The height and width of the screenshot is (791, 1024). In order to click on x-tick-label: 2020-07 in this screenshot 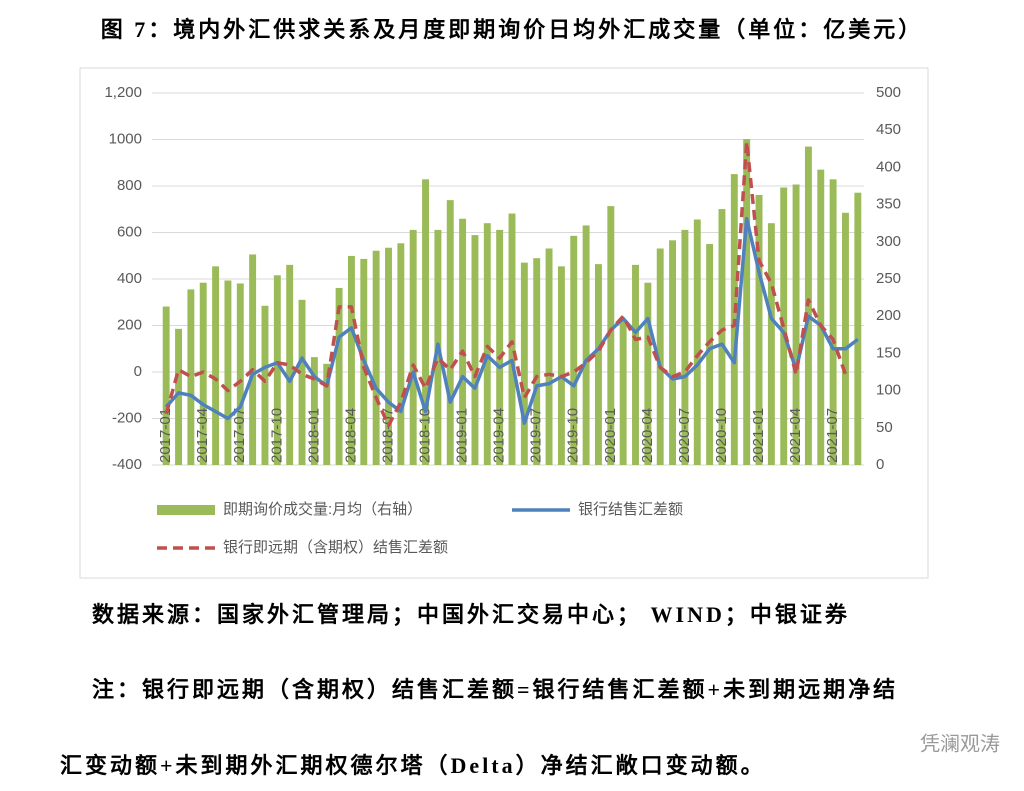, I will do `click(684, 435)`.